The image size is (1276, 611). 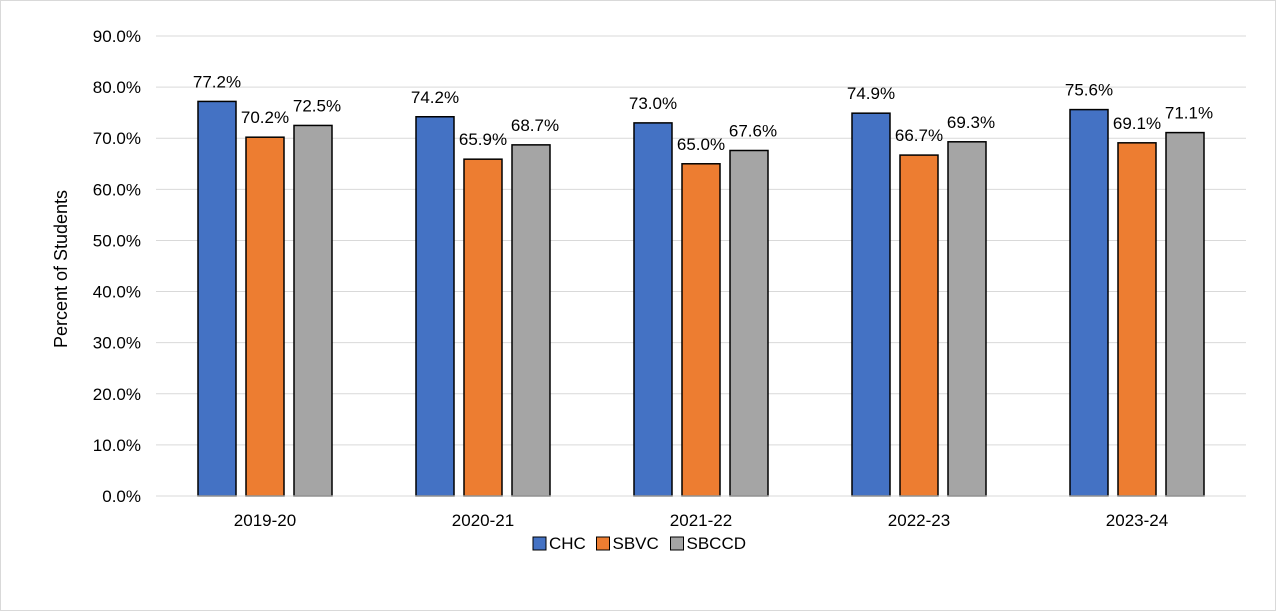 What do you see at coordinates (265, 520) in the screenshot?
I see `x-tick-label: 2019-20` at bounding box center [265, 520].